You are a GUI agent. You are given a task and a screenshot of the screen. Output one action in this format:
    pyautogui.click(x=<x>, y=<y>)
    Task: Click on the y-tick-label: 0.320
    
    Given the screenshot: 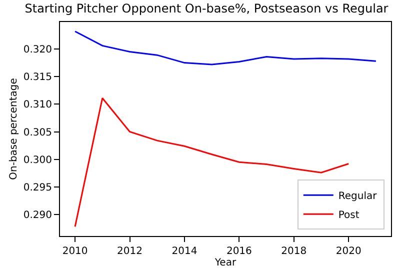 What is the action you would take?
    pyautogui.click(x=37, y=50)
    